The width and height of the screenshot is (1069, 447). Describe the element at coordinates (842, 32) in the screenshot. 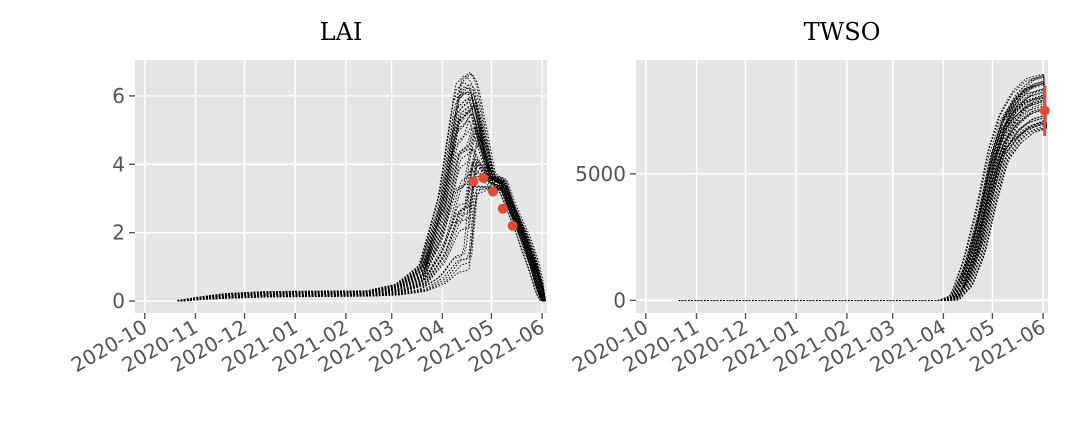

I see `panel-title: TWSO` at that location.